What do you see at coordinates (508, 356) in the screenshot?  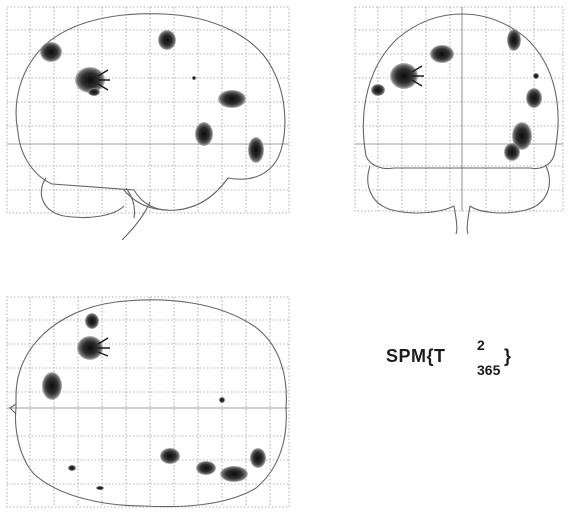 I see `statistic-suffix: }` at bounding box center [508, 356].